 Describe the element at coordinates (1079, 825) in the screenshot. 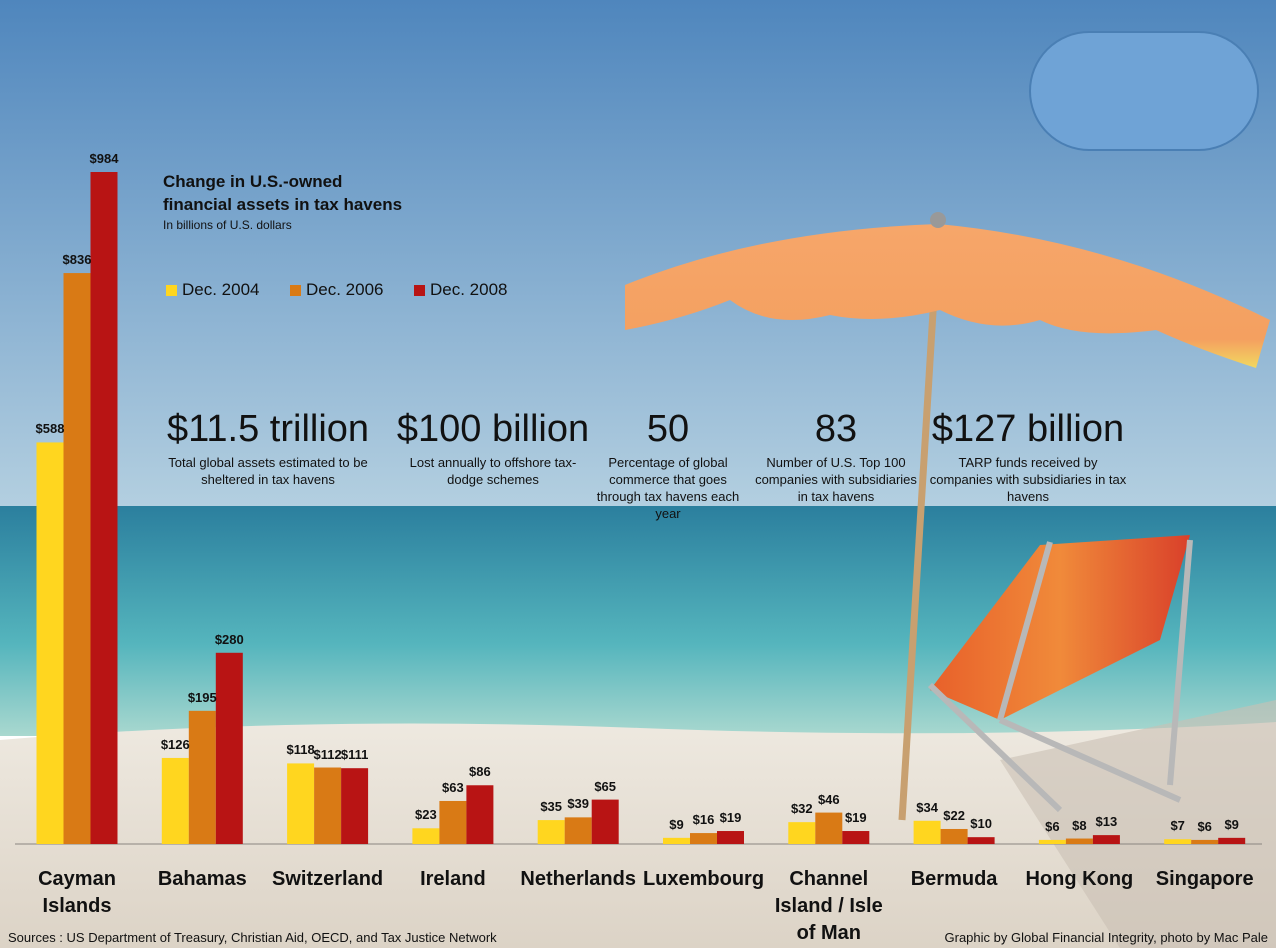

I see `value-label: $8` at that location.